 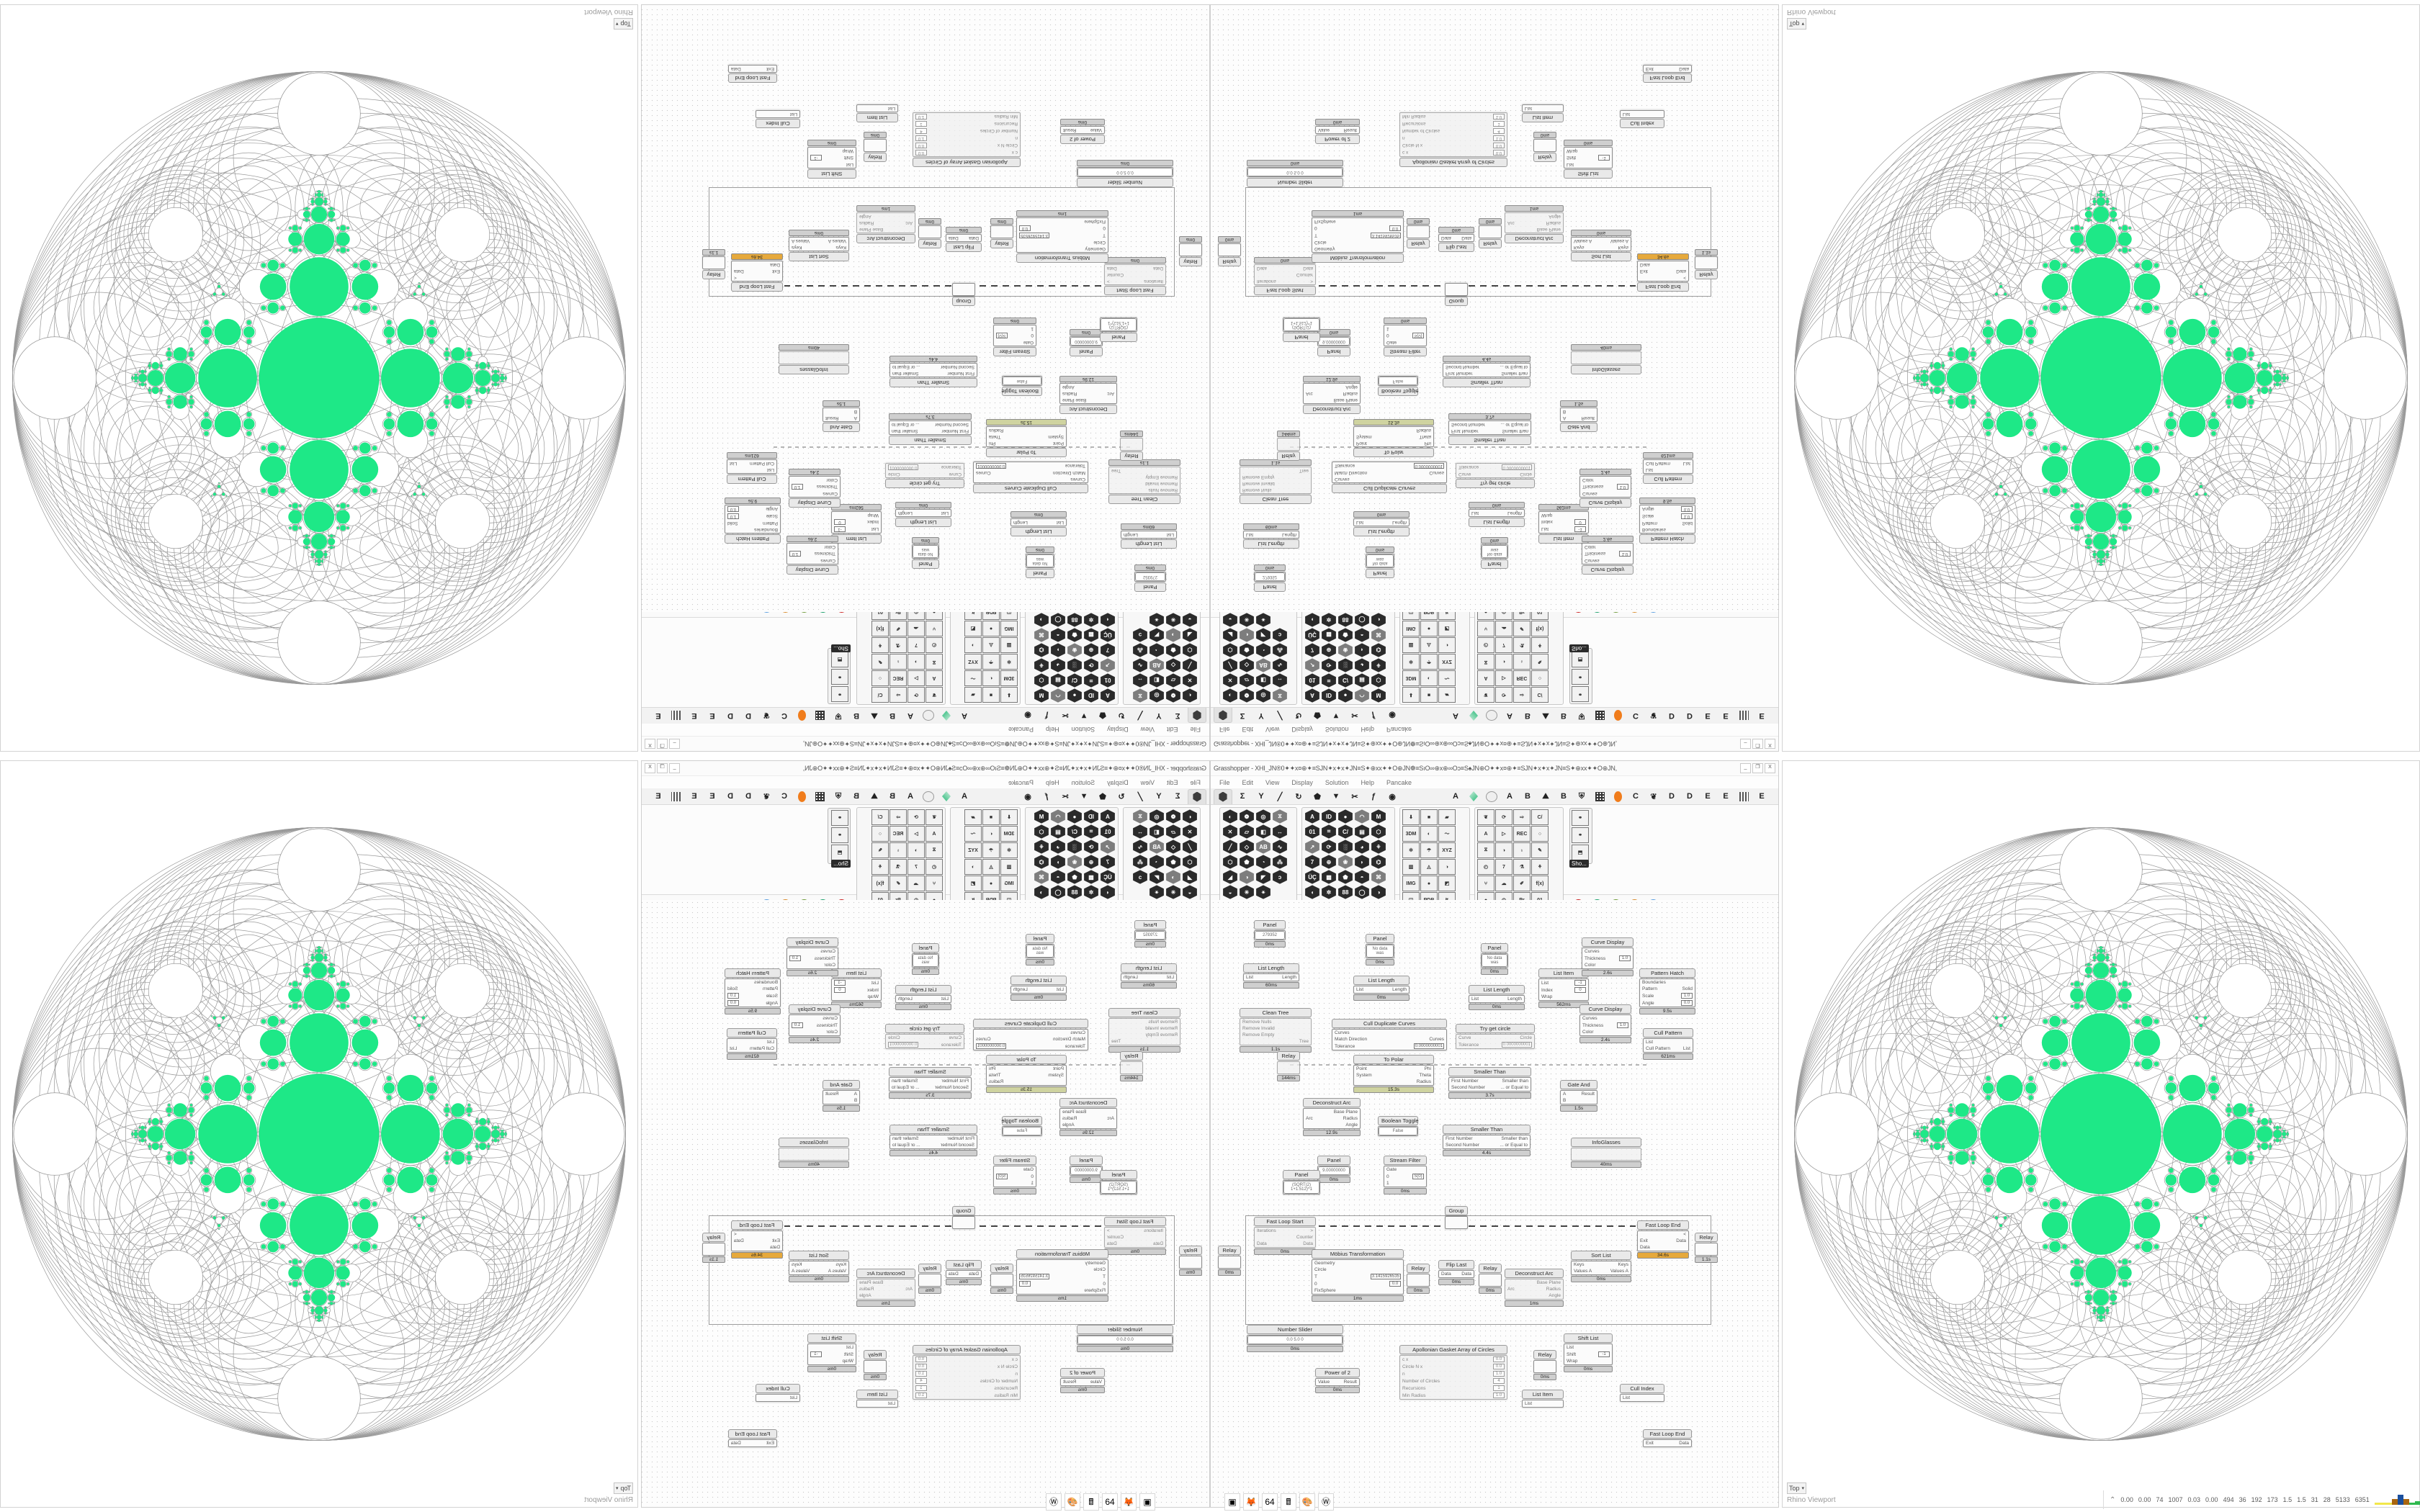 What do you see at coordinates (1280, 862) in the screenshot?
I see `component-icon-geometry-15: ⁂` at bounding box center [1280, 862].